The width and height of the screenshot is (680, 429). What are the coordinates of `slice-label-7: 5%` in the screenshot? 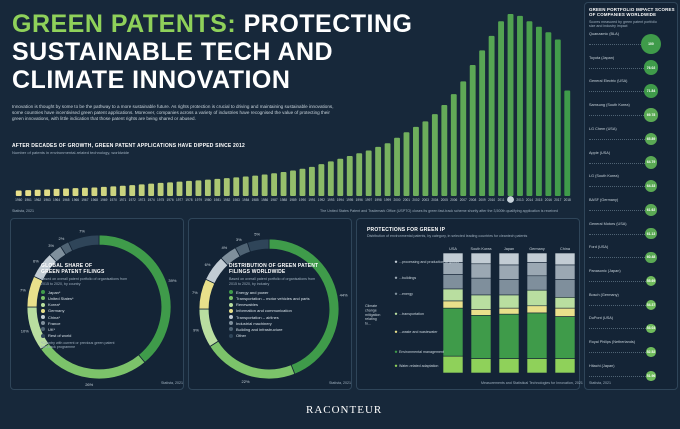 It's located at (257, 233).